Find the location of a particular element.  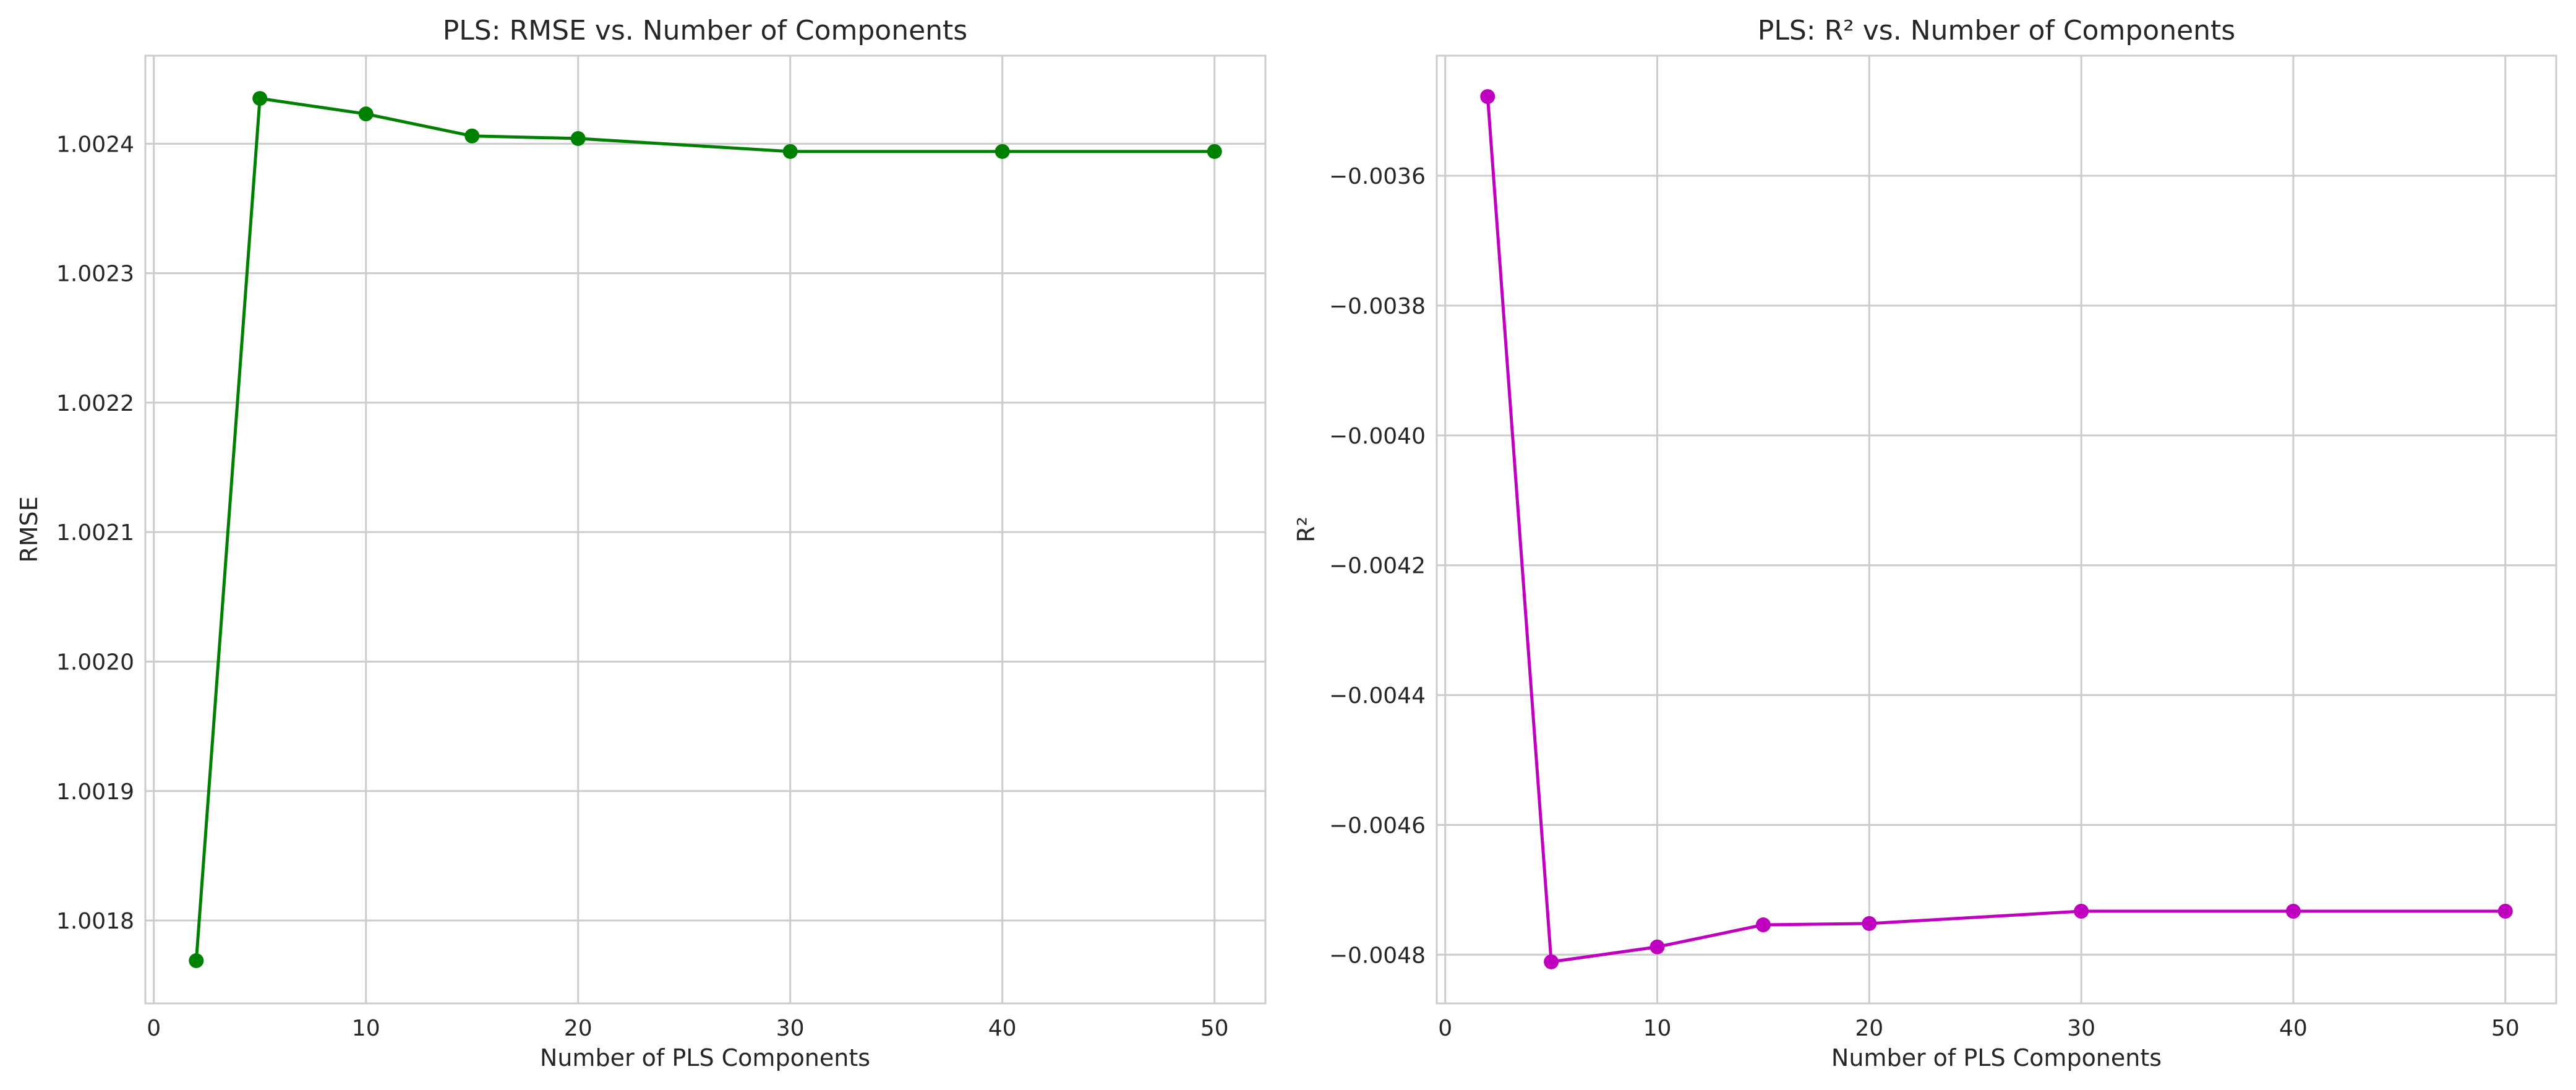

r2-chart-title: PLS: R² vs. Number of Components is located at coordinates (1996, 30).